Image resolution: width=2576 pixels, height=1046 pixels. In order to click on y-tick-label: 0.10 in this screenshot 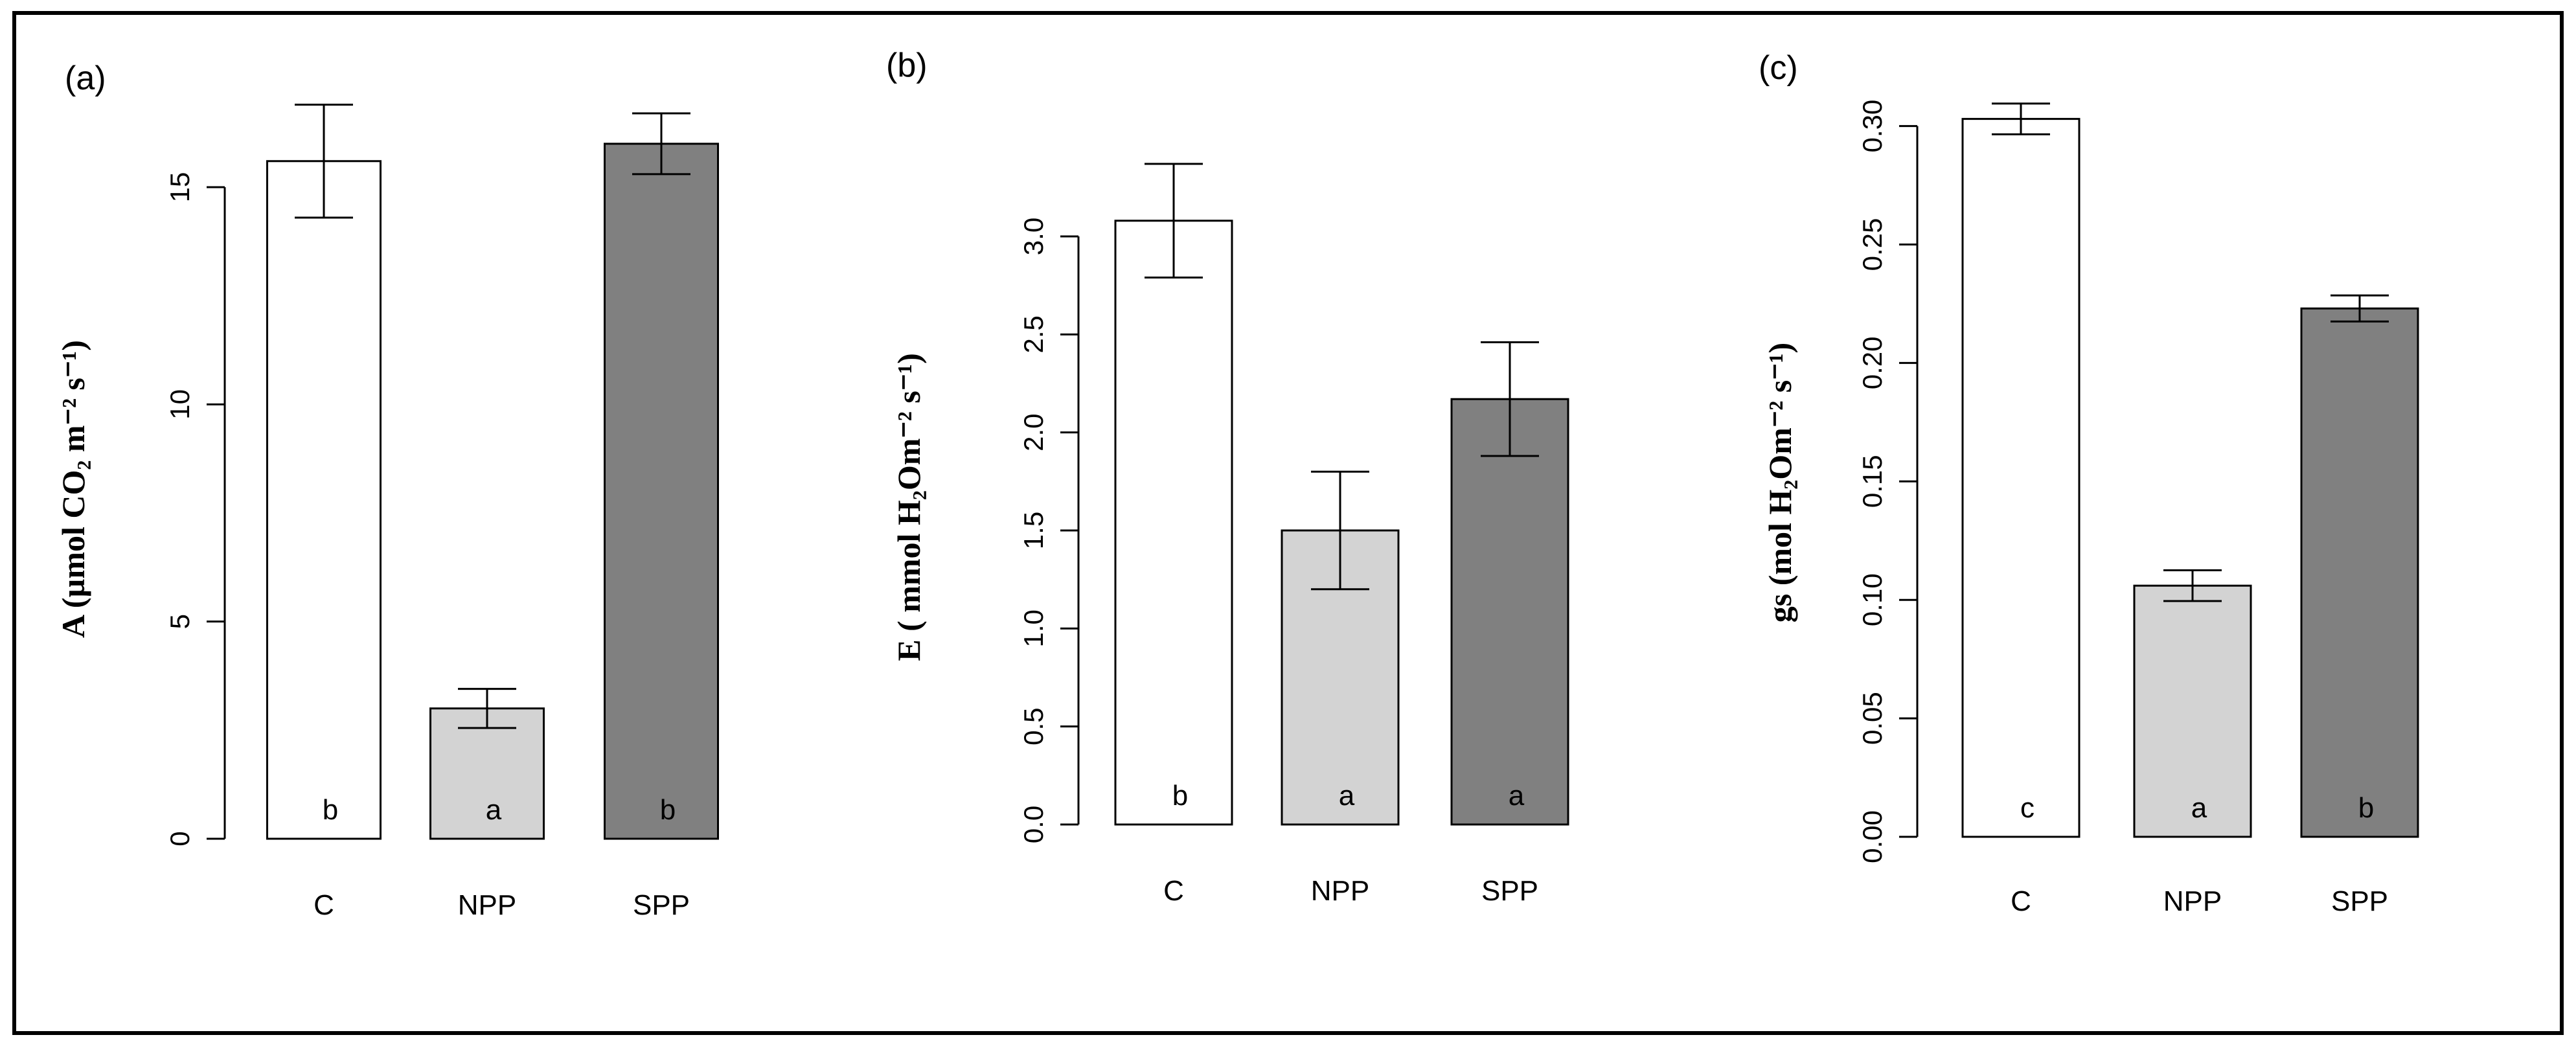, I will do `click(1872, 599)`.